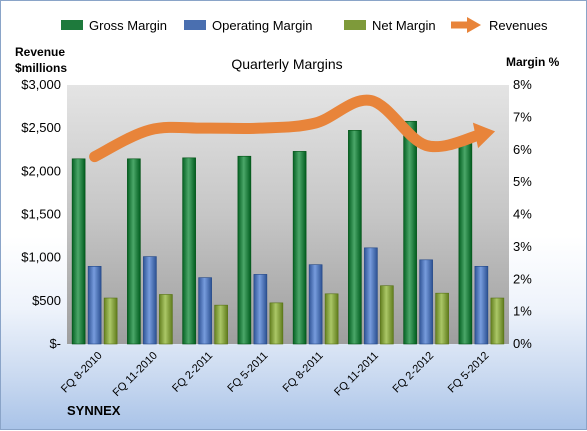 This screenshot has height=431, width=587. Describe the element at coordinates (41, 84) in the screenshot. I see `left-tick-label: $3,000` at that location.